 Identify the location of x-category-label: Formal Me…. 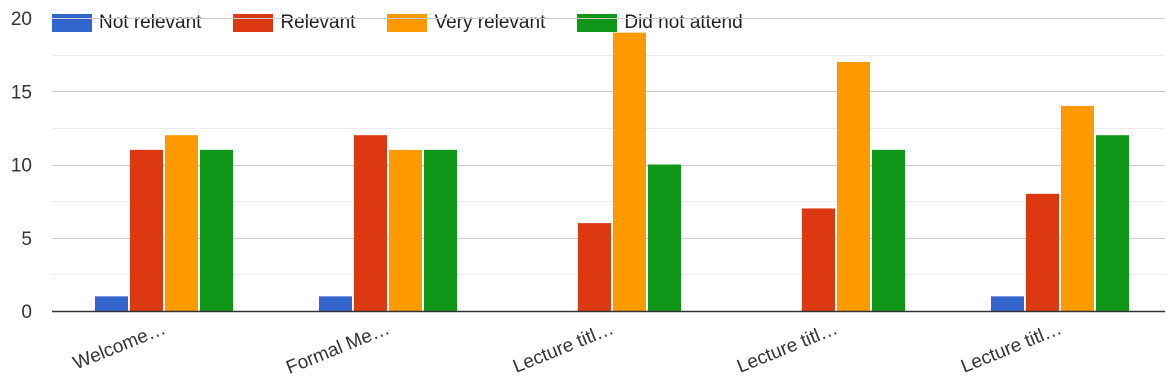
(338, 348).